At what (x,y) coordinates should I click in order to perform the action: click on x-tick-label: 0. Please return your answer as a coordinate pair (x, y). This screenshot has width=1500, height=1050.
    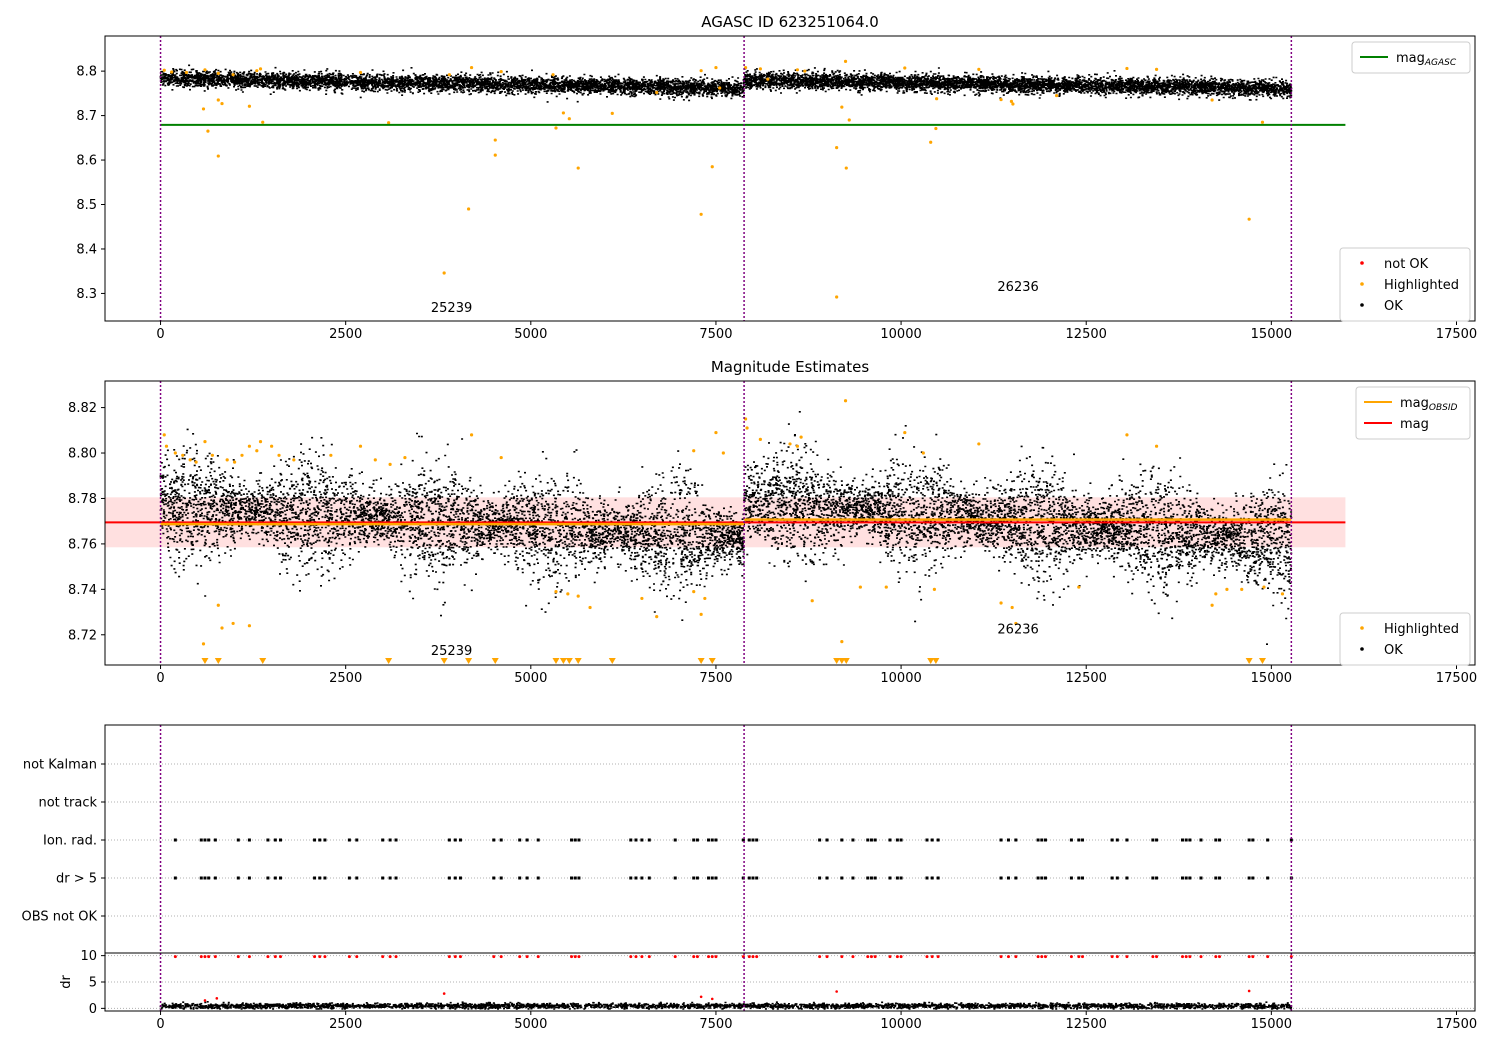
    Looking at the image, I should click on (160, 1024).